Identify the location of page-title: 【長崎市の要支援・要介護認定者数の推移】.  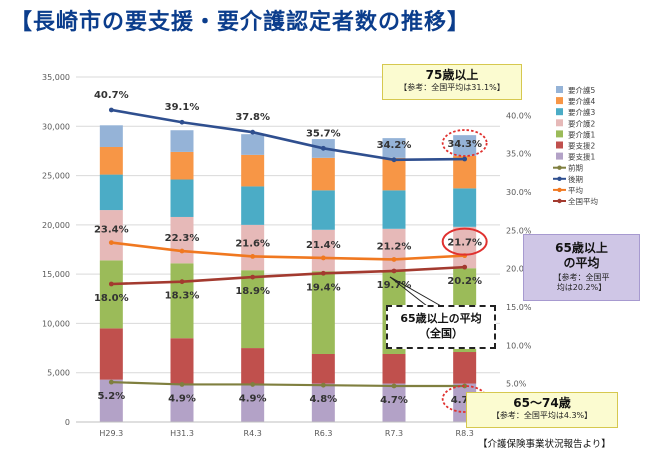
(240, 22).